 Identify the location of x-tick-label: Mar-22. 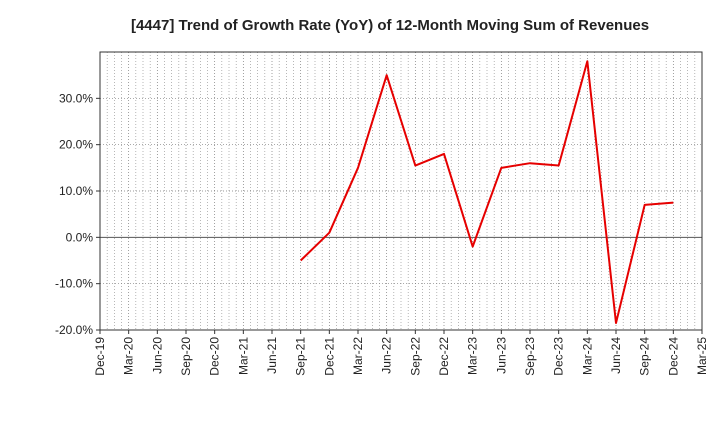
(358, 356).